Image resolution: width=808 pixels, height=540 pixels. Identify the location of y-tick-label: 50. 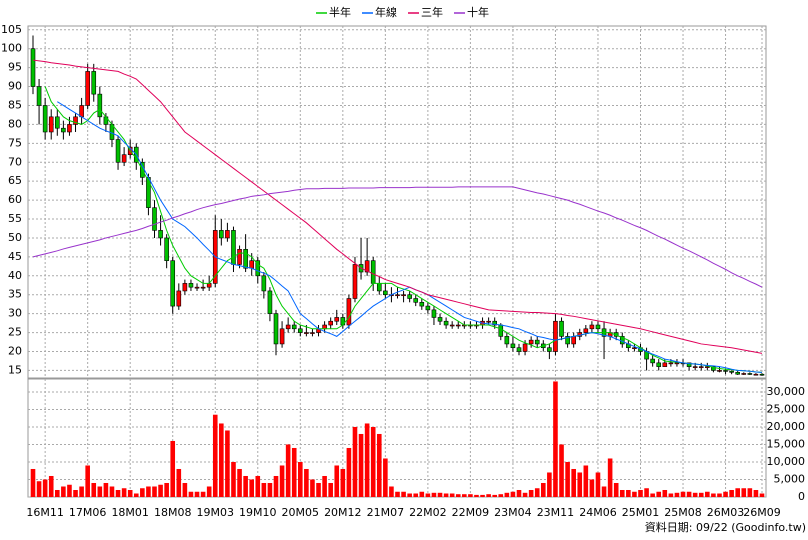
(15, 237).